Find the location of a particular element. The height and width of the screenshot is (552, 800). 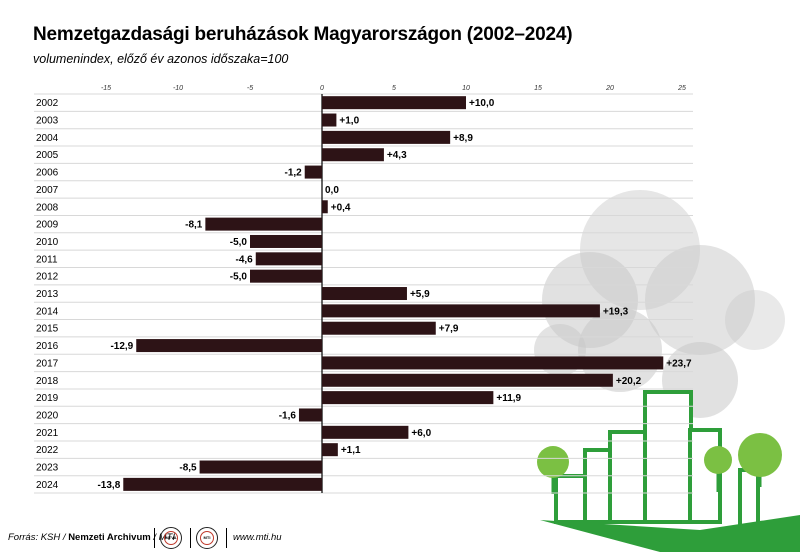

value-label: +11,9 is located at coordinates (508, 398).